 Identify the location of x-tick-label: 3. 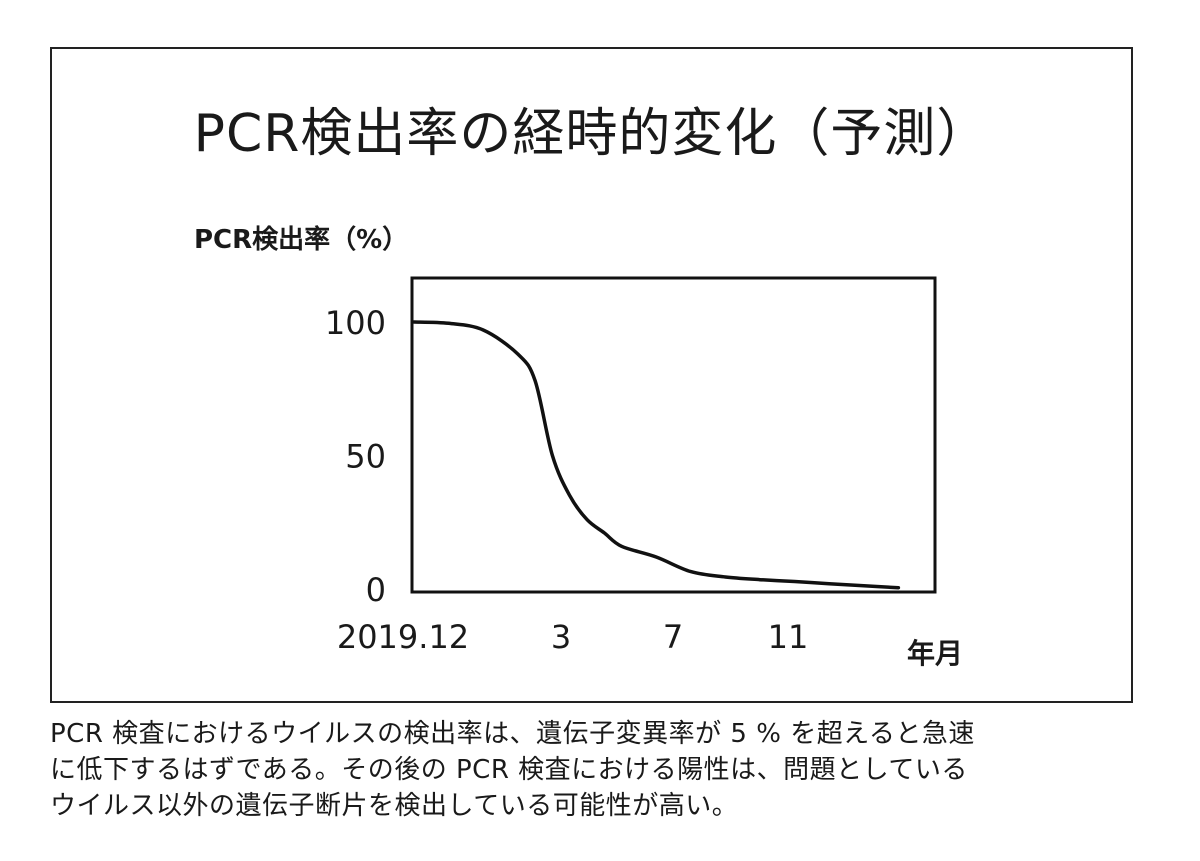
(561, 637).